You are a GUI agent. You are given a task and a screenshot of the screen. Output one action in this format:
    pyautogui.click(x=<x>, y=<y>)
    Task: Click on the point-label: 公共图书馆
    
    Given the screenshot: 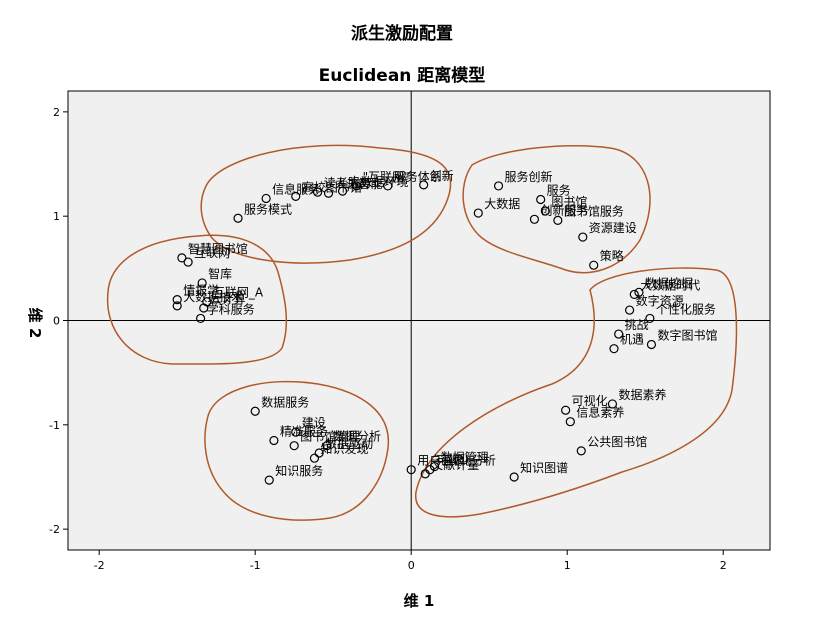 What is the action you would take?
    pyautogui.click(x=617, y=441)
    